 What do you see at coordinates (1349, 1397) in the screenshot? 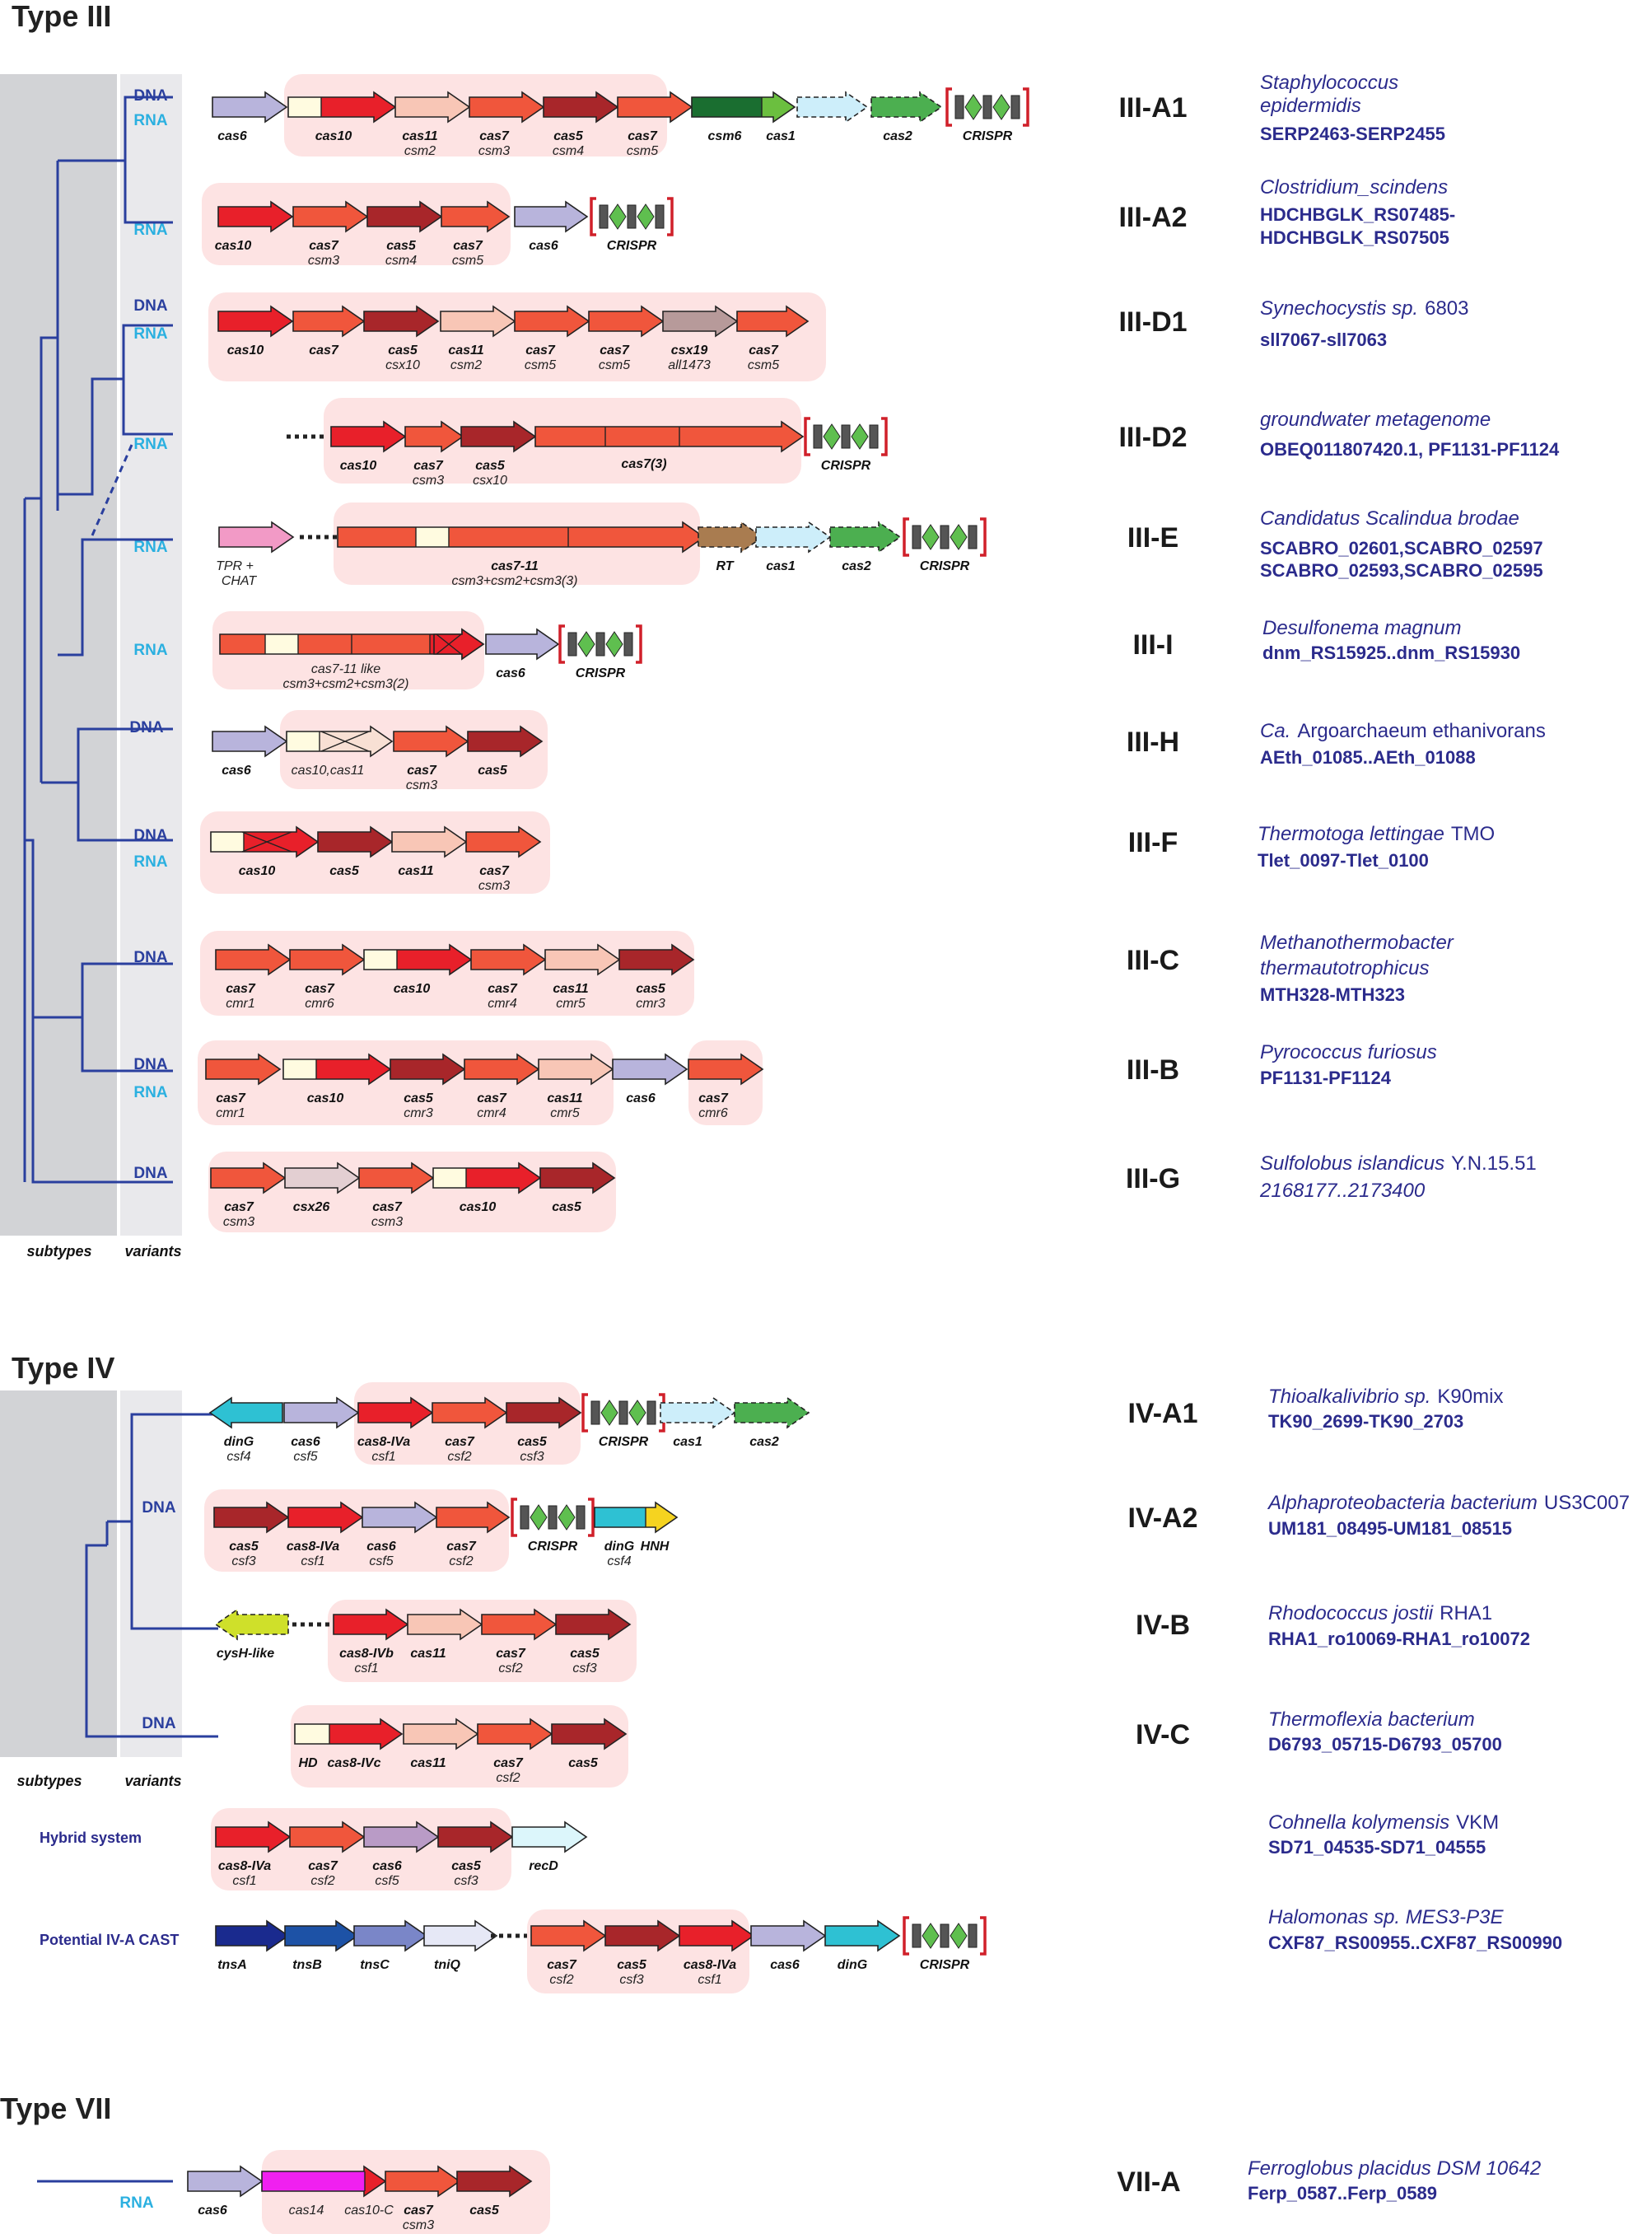
I see `organism-italic: Thioalkalivibrio sp.` at bounding box center [1349, 1397].